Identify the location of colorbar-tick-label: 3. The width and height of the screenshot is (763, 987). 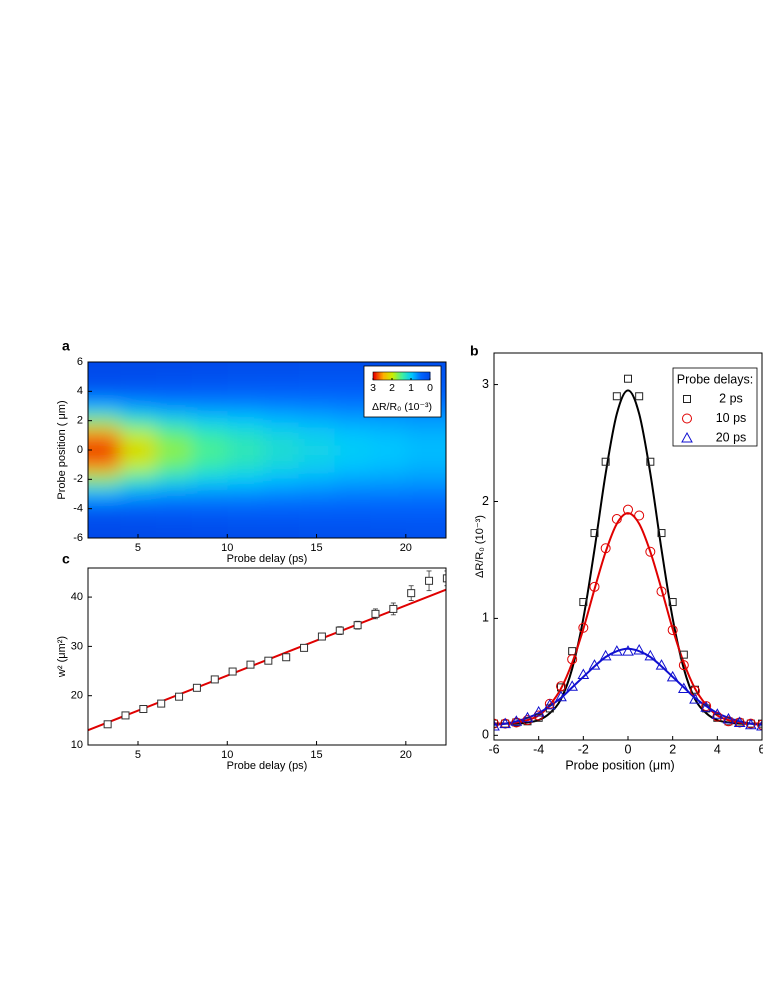
(373, 388).